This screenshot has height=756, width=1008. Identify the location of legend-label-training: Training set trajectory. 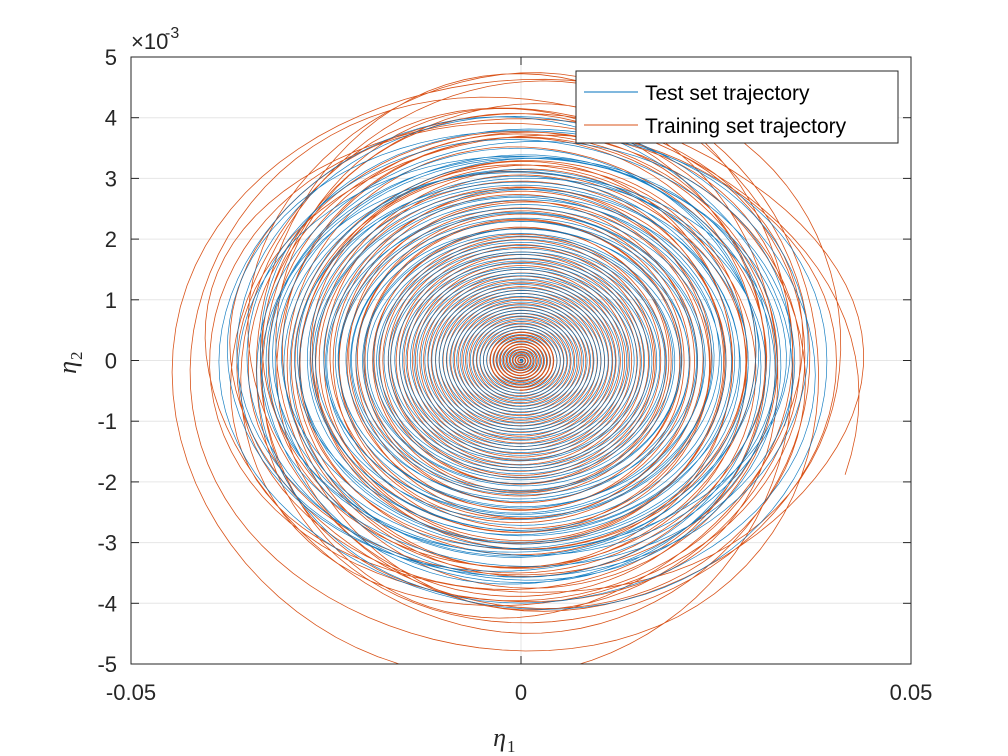
(746, 126).